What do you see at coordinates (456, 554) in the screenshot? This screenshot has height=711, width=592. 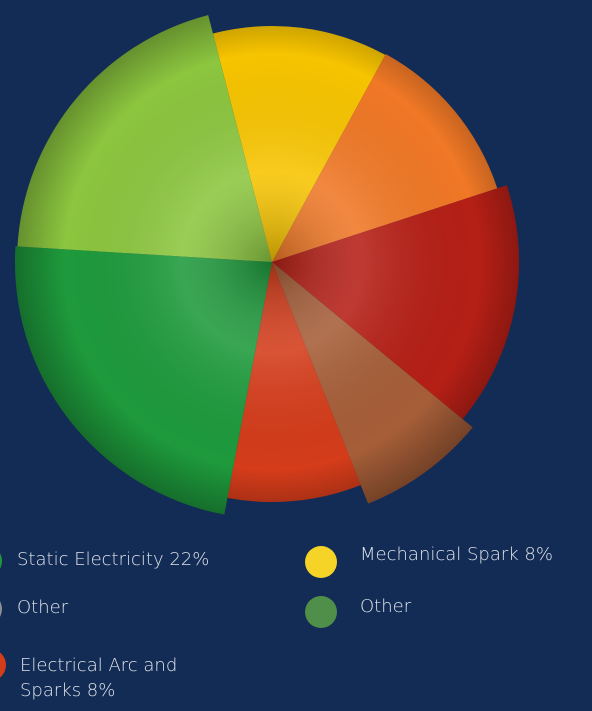 I see `legend-label: Mechanical Spark 8%` at bounding box center [456, 554].